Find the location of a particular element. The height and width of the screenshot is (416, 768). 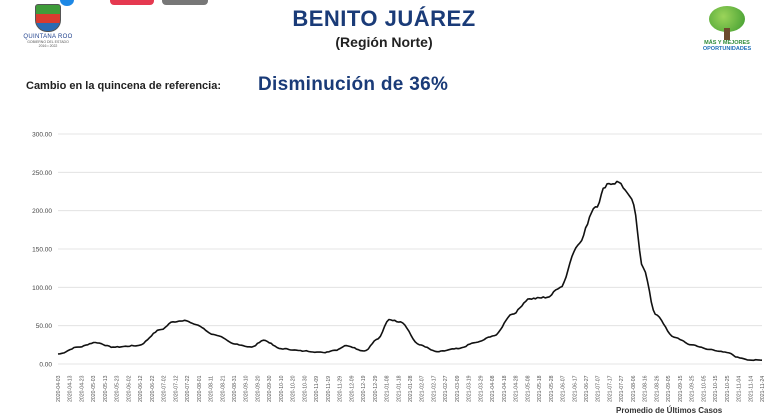

y-tick-label: 300.00 is located at coordinates (42, 135).